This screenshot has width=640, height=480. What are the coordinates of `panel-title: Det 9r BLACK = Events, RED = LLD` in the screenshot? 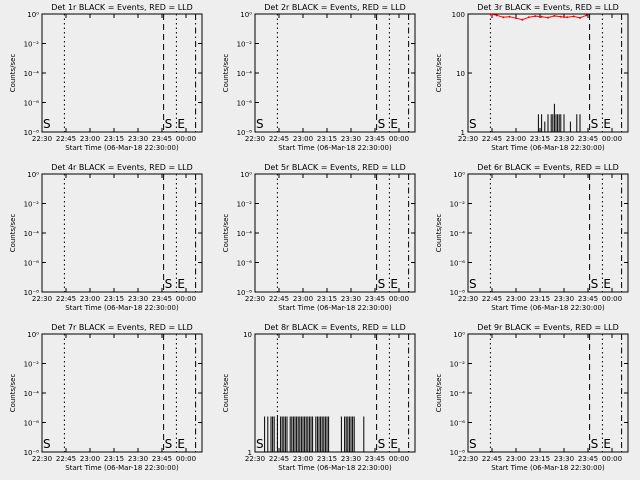 It's located at (548, 327).